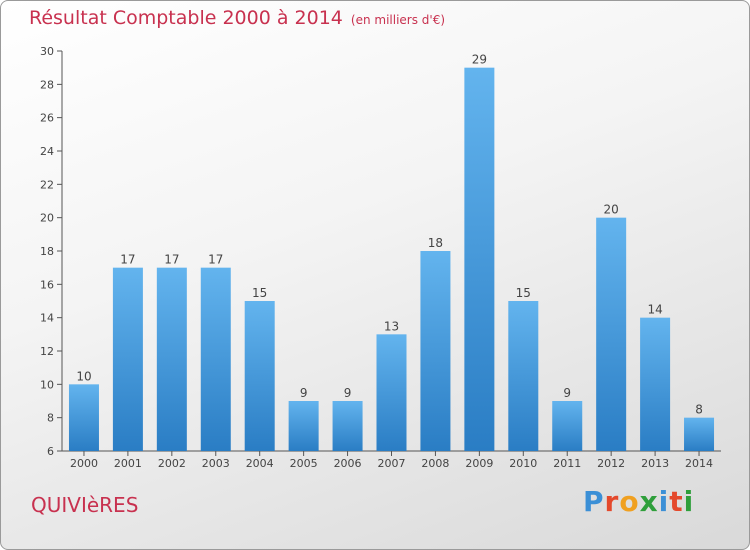 The image size is (750, 550). I want to click on data-label-2003: 17, so click(215, 260).